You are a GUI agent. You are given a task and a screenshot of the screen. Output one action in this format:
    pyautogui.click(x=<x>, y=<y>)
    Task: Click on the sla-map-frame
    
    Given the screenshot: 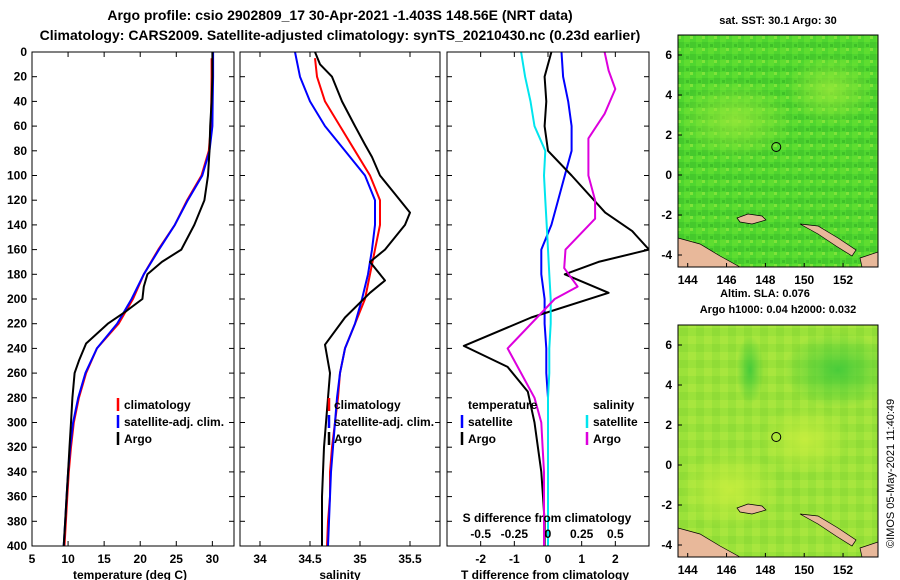 What is the action you would take?
    pyautogui.click(x=778, y=441)
    